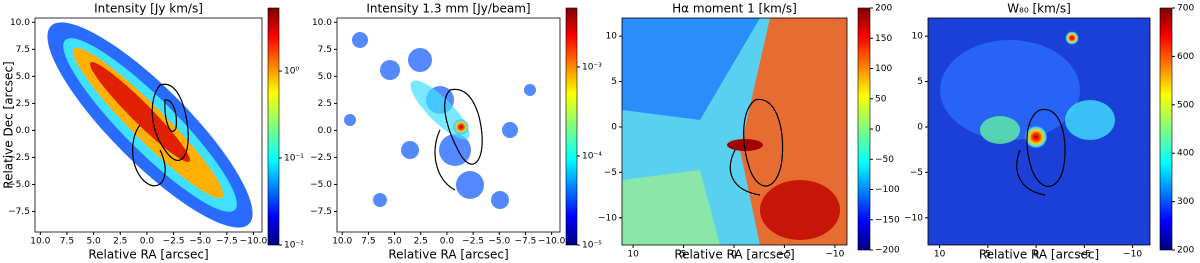 This screenshot has width=1200, height=263. What do you see at coordinates (883, 69) in the screenshot?
I see `colorbar-tick-label: 100` at bounding box center [883, 69].